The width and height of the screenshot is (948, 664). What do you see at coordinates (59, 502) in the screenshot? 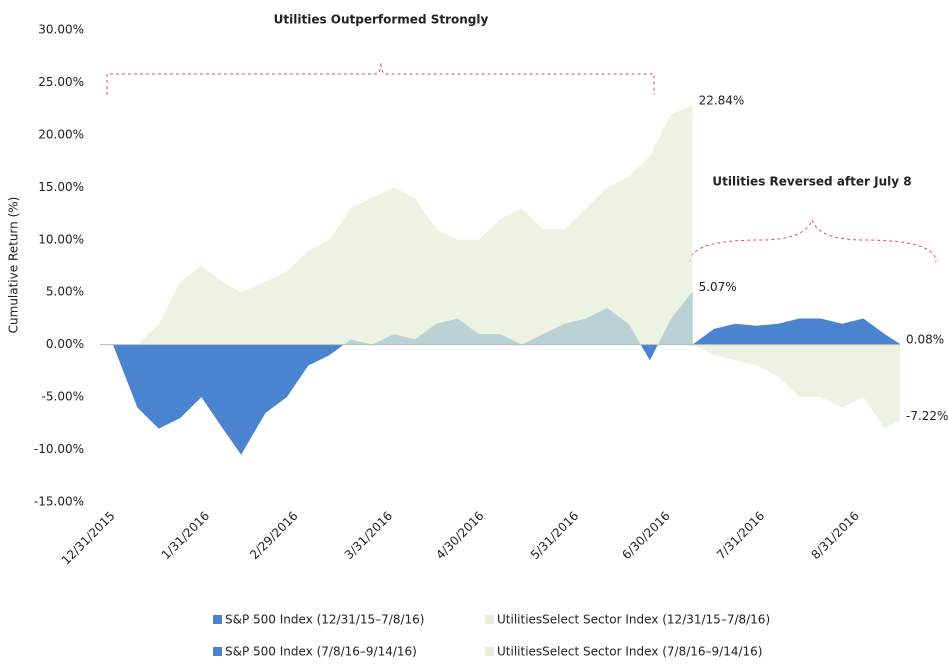
I see `y-tick-label: -15.00%` at bounding box center [59, 502].